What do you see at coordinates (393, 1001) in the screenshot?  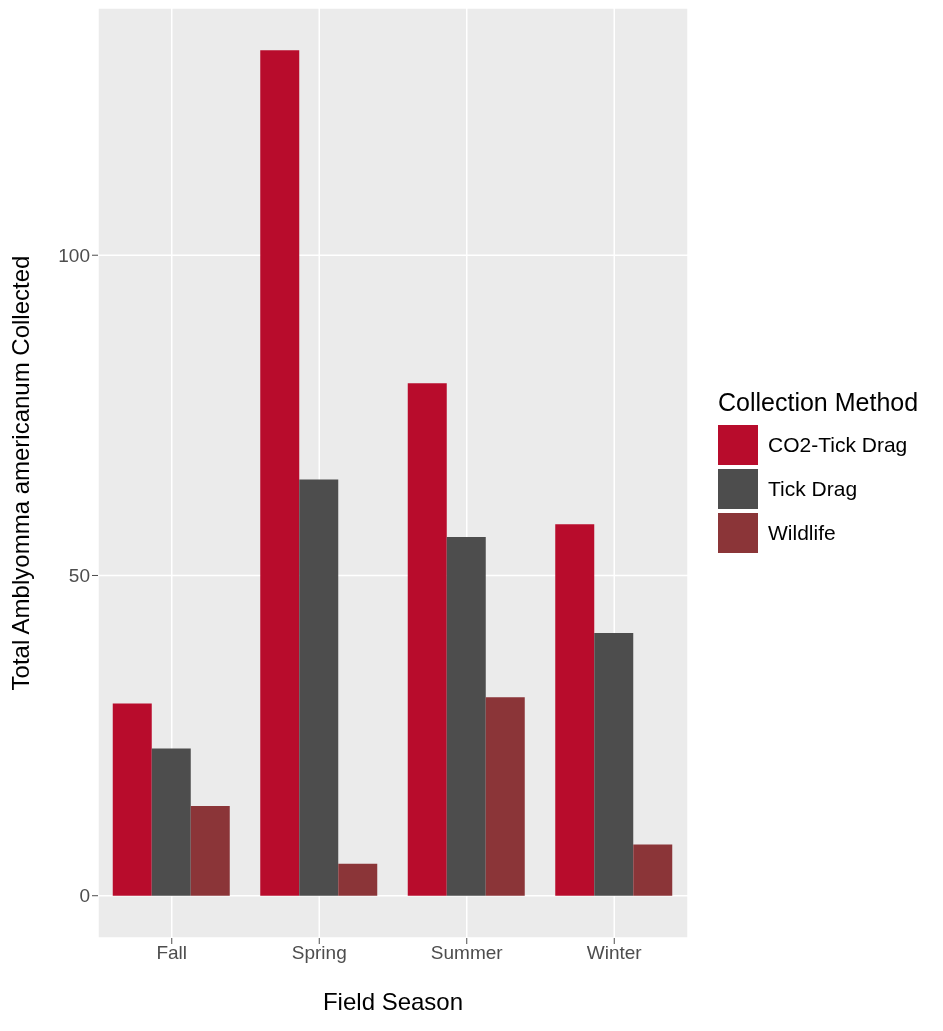 I see `x-axis-title: Field Season` at bounding box center [393, 1001].